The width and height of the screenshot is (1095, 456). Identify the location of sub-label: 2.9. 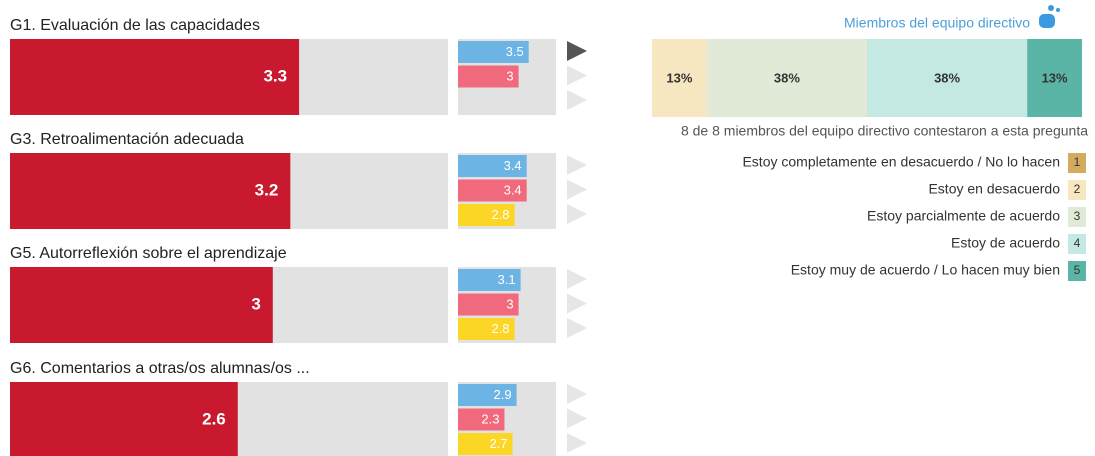
(503, 394).